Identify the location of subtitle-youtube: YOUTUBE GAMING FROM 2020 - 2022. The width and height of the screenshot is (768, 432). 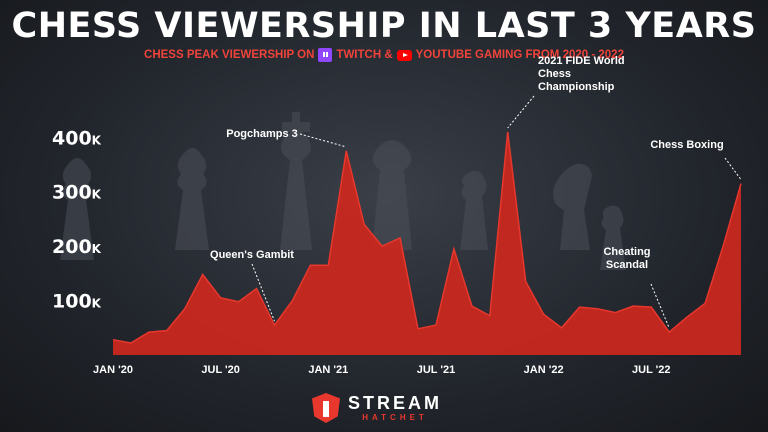
(519, 55).